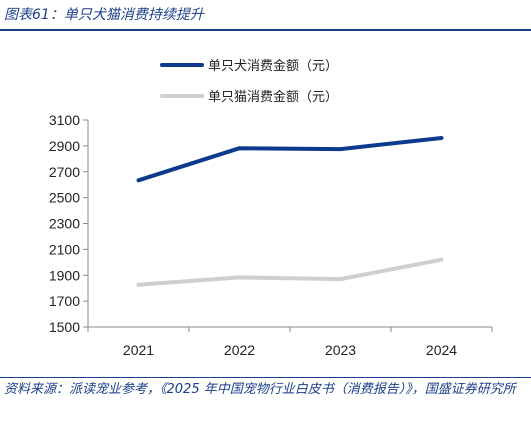 The width and height of the screenshot is (531, 426). Describe the element at coordinates (290, 272) in the screenshot. I see `series-line-cat` at that location.